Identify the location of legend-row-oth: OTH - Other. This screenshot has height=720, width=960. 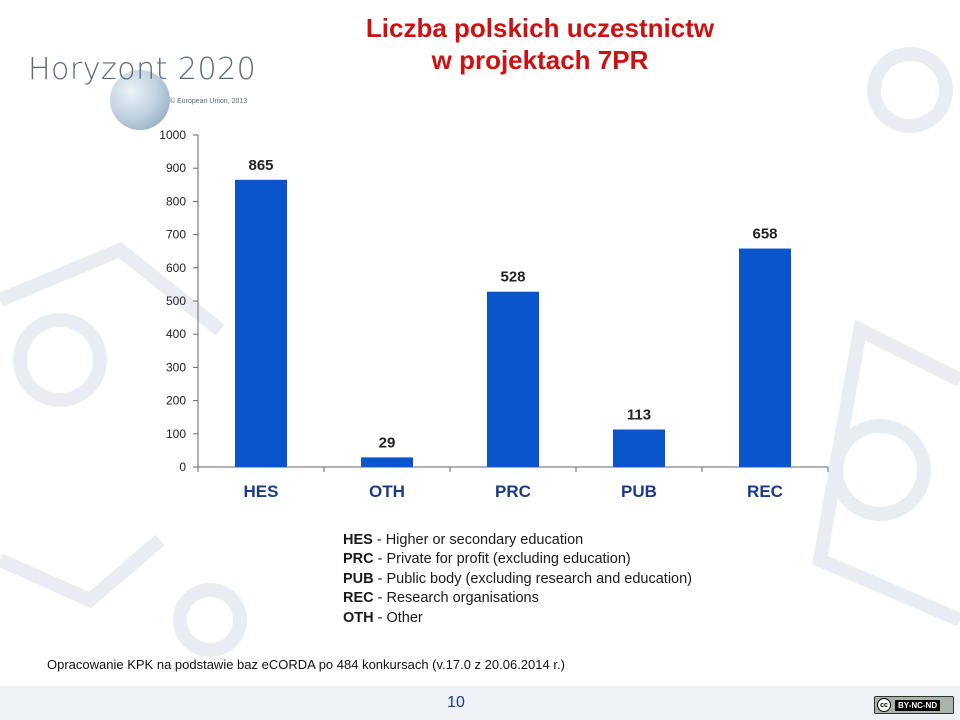
(517, 618).